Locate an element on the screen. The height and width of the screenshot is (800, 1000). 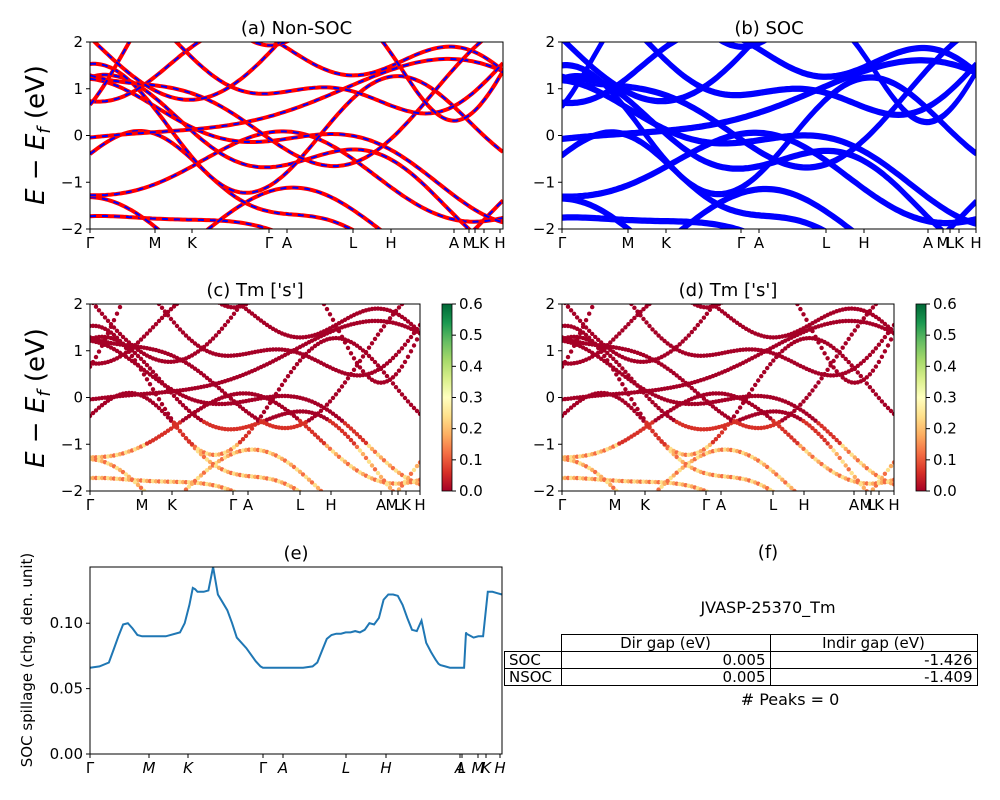
y-tick-label: −1 is located at coordinates (544, 444).